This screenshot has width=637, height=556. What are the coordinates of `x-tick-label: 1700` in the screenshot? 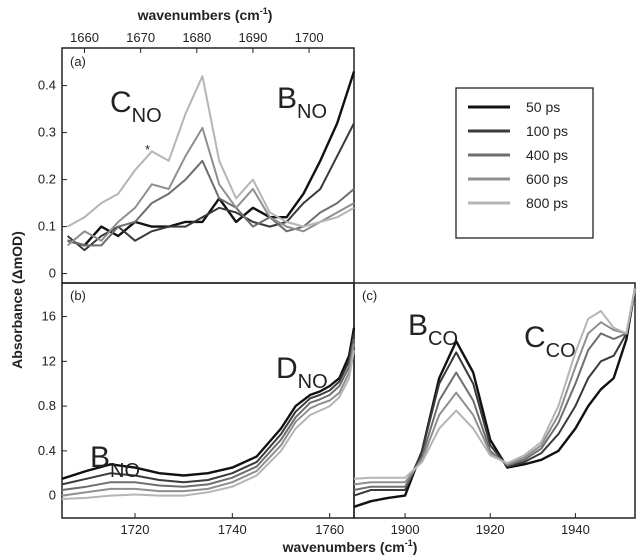 It's located at (309, 37).